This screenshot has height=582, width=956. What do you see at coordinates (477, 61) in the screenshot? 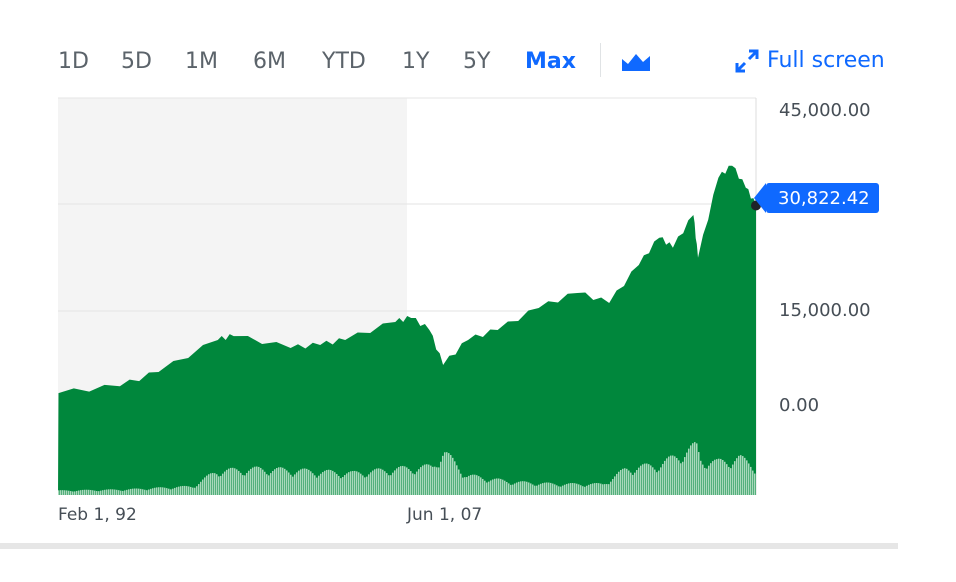
I see `range-5y: 5Y` at bounding box center [477, 61].